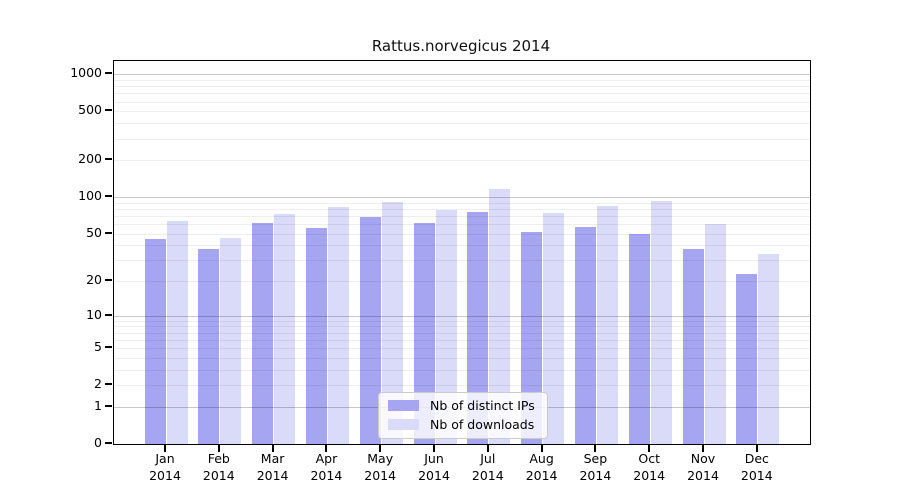  Describe the element at coordinates (403, 405) in the screenshot. I see `legend-swatch-distinct-ips` at that location.